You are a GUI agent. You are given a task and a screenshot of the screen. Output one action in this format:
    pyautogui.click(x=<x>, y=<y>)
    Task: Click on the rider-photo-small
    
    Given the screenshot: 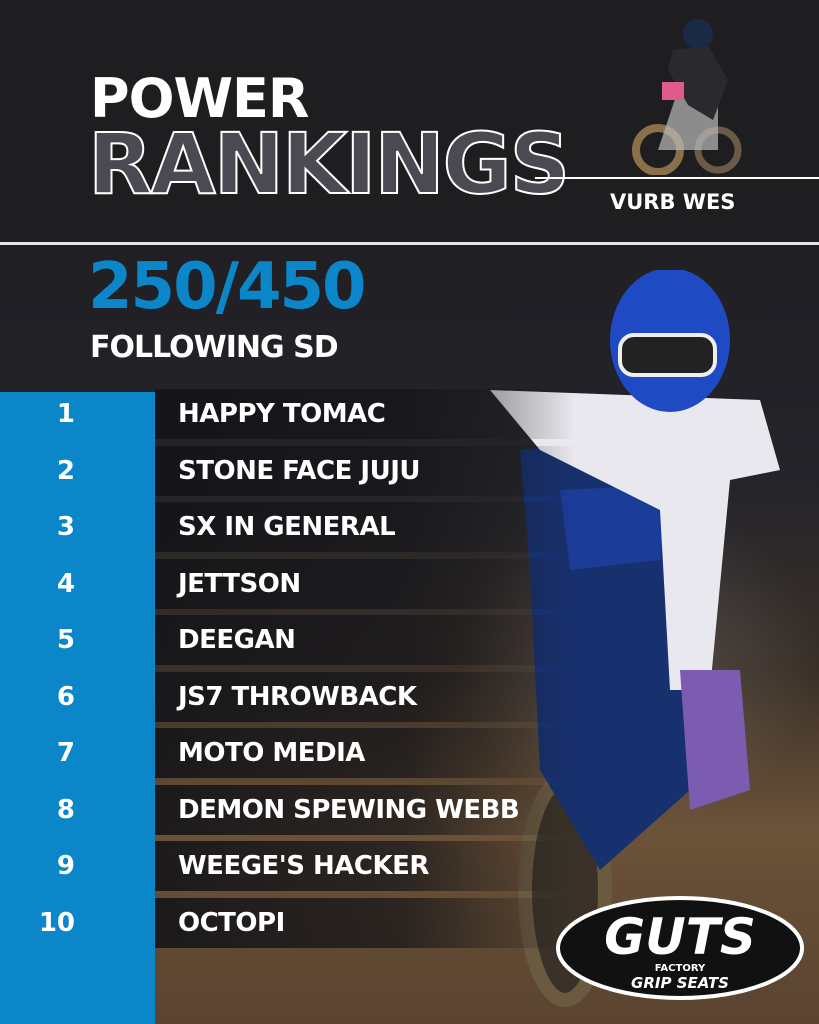 What is the action you would take?
    pyautogui.click(x=687, y=97)
    